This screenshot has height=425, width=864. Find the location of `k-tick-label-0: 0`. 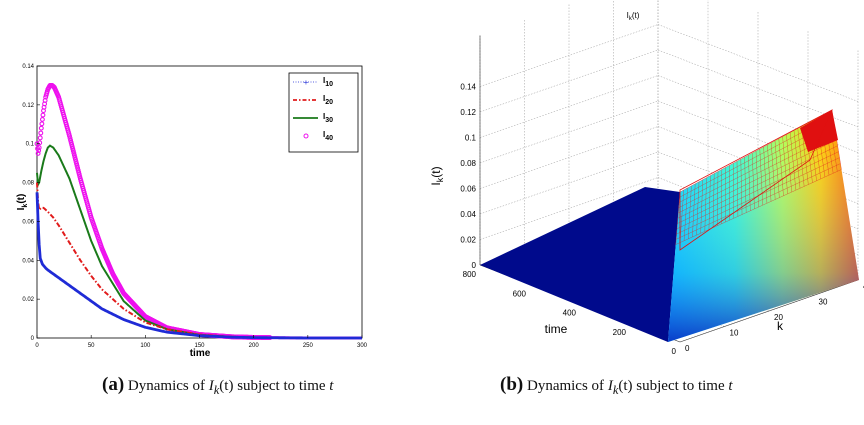

k-tick-label-0: 0 is located at coordinates (687, 348).